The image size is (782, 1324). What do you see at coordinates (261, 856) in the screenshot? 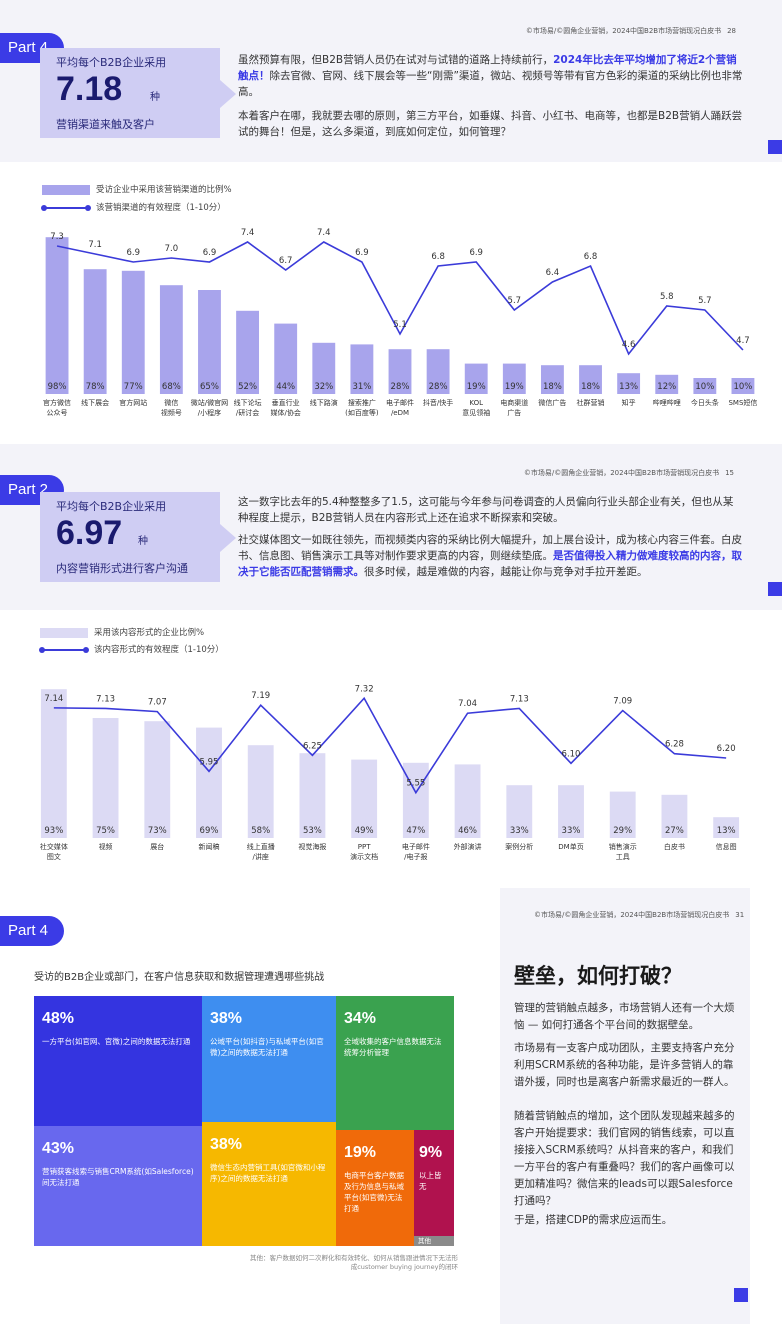
I see `category-label: /讲座` at bounding box center [261, 856].